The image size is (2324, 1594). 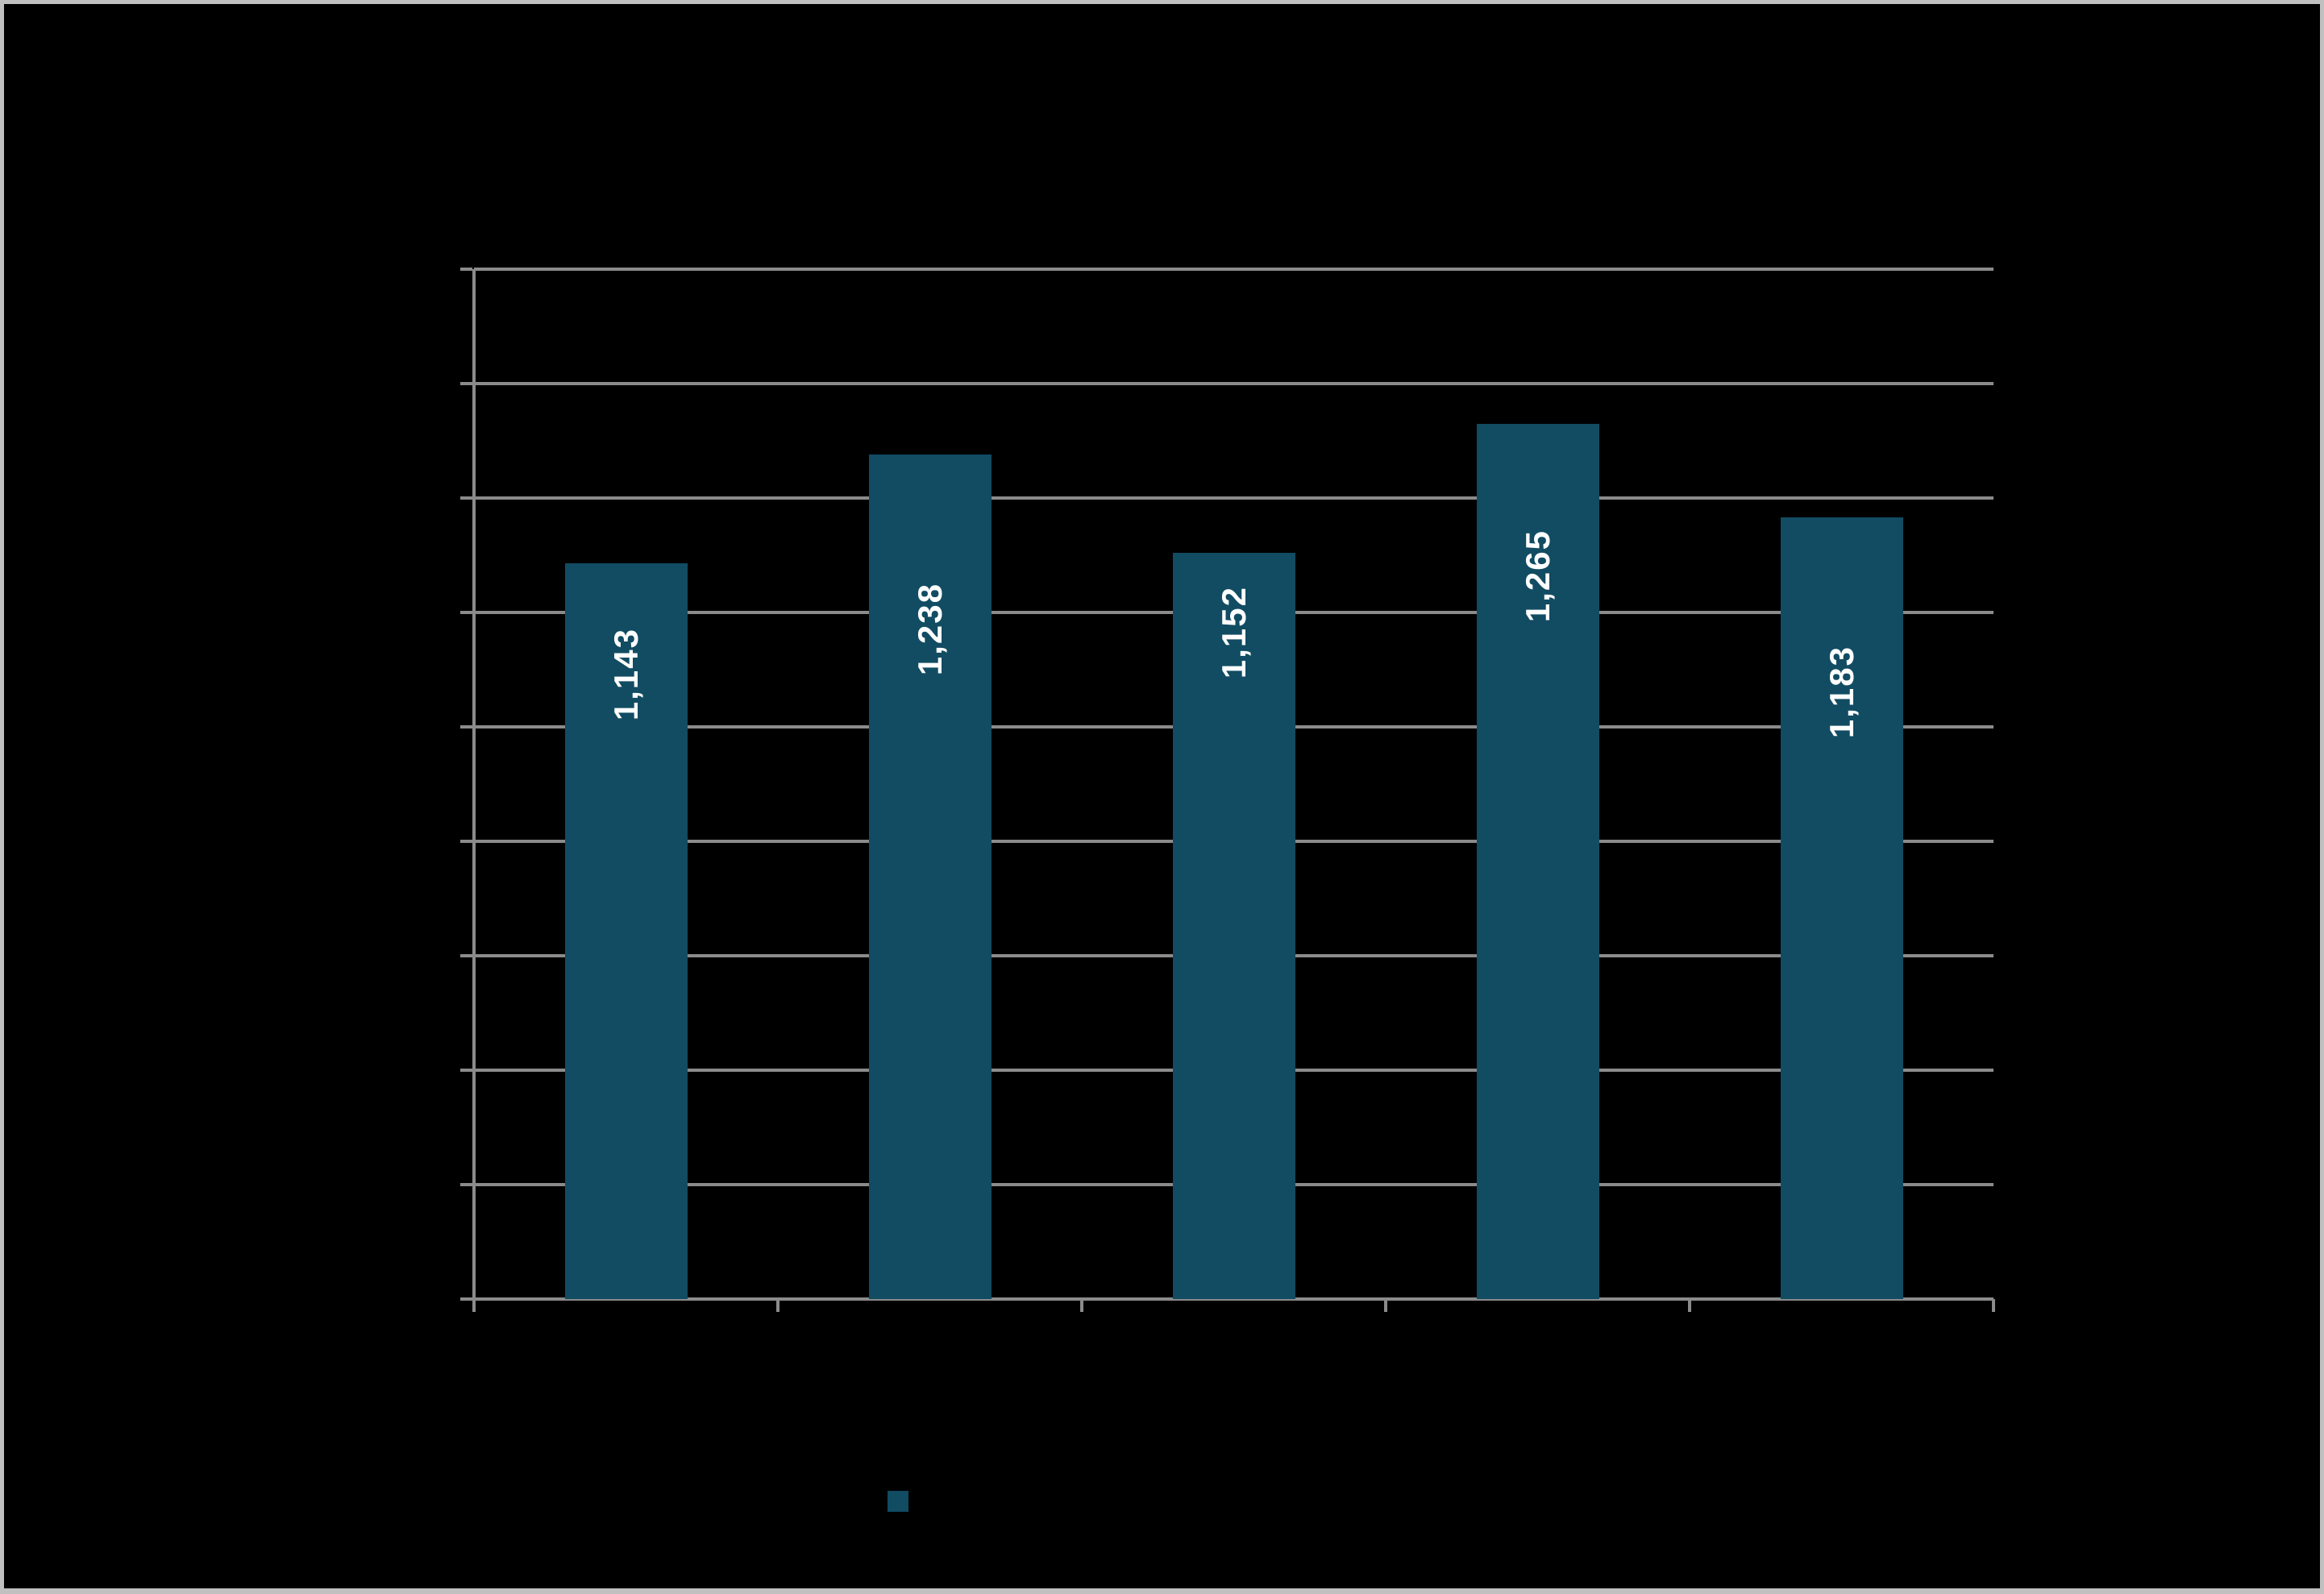 What do you see at coordinates (1537, 861) in the screenshot?
I see `bar: 1,265` at bounding box center [1537, 861].